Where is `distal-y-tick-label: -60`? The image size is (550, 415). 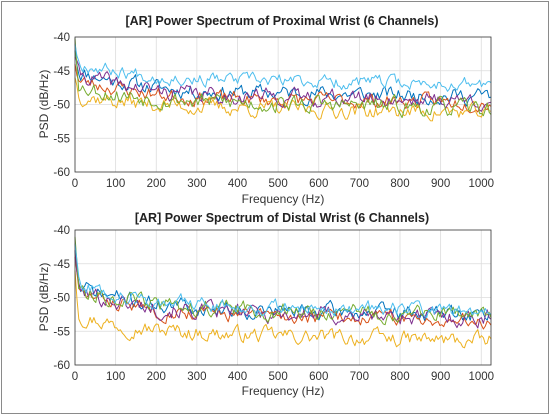 distal-y-tick-label: -60 is located at coordinates (61, 366).